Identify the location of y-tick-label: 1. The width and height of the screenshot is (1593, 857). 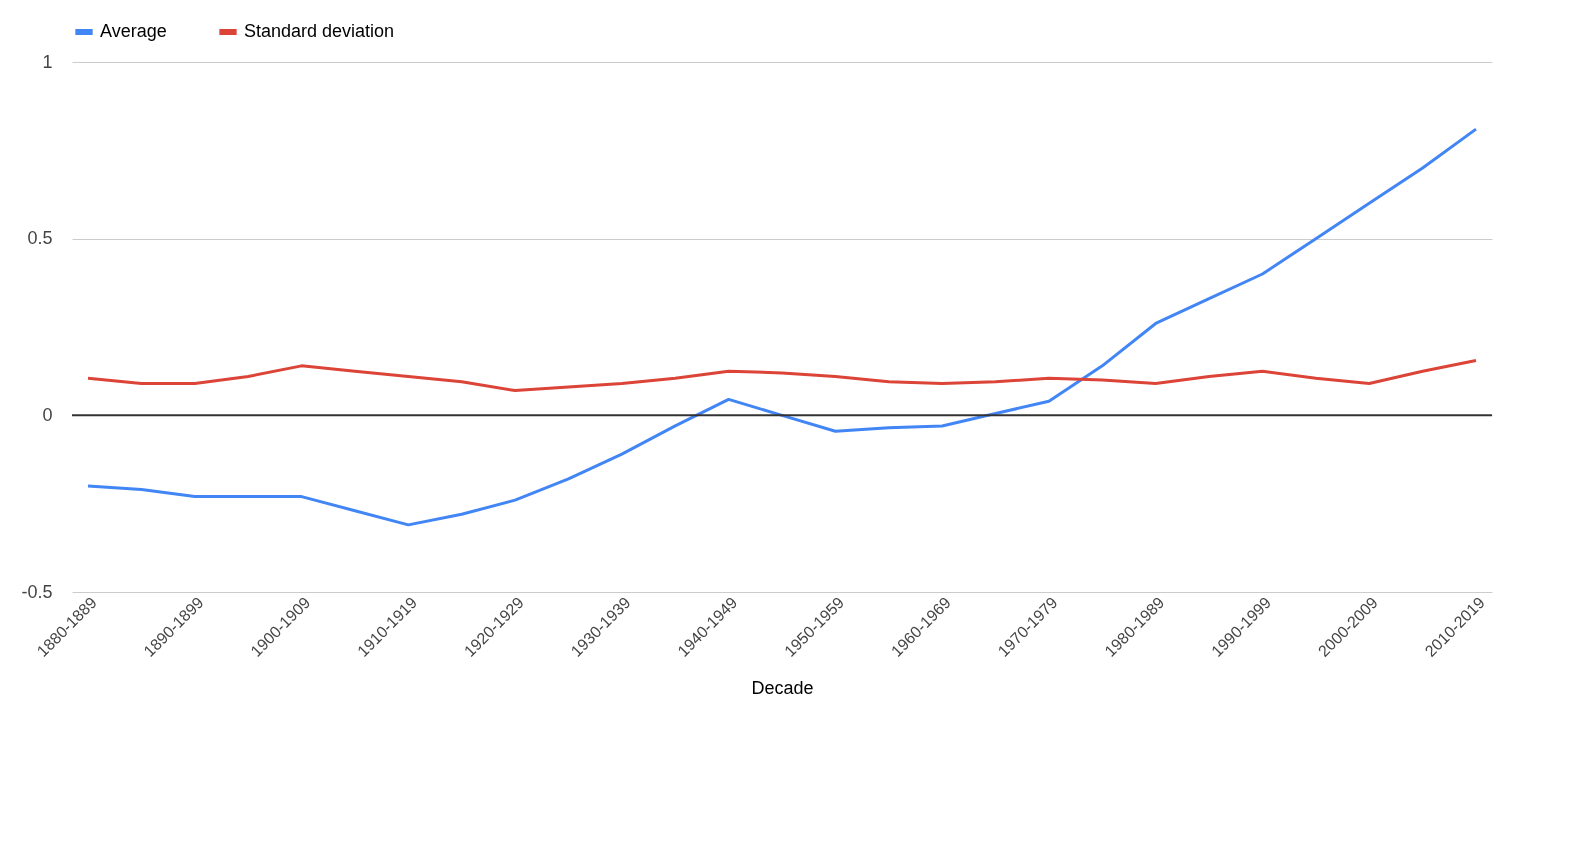
(47, 61).